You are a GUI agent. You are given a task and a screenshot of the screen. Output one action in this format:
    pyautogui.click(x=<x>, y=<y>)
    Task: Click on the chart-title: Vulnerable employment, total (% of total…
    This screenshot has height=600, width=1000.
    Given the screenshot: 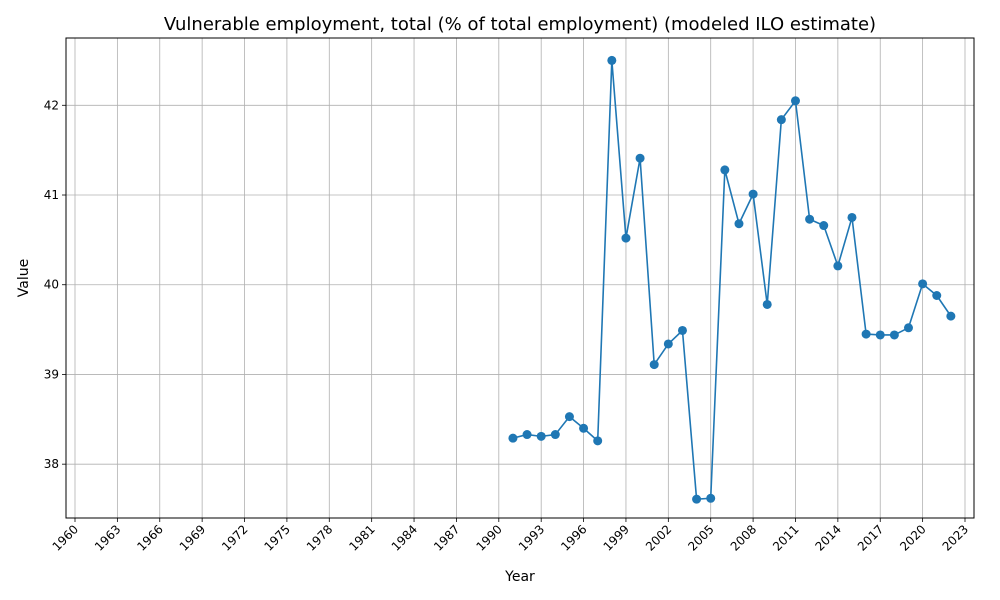 What is the action you would take?
    pyautogui.click(x=520, y=24)
    